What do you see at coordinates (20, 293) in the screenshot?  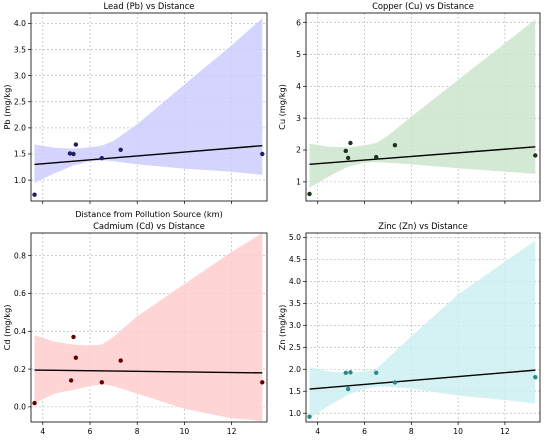 I see `y-tick-label: 0.6` at bounding box center [20, 293].